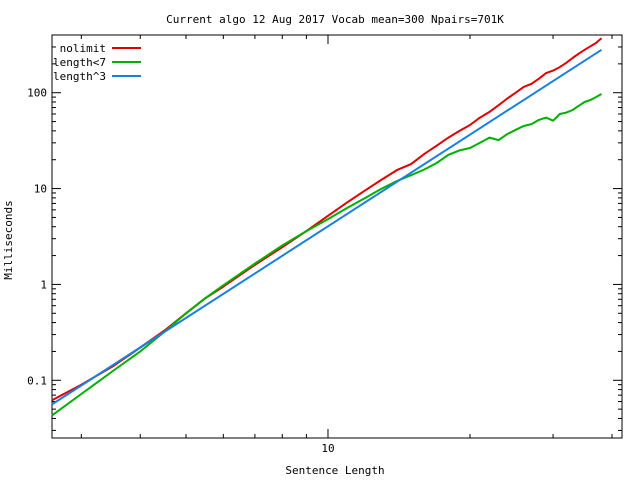 The width and height of the screenshot is (640, 480). I want to click on legend-label: length<7, so click(79, 62).